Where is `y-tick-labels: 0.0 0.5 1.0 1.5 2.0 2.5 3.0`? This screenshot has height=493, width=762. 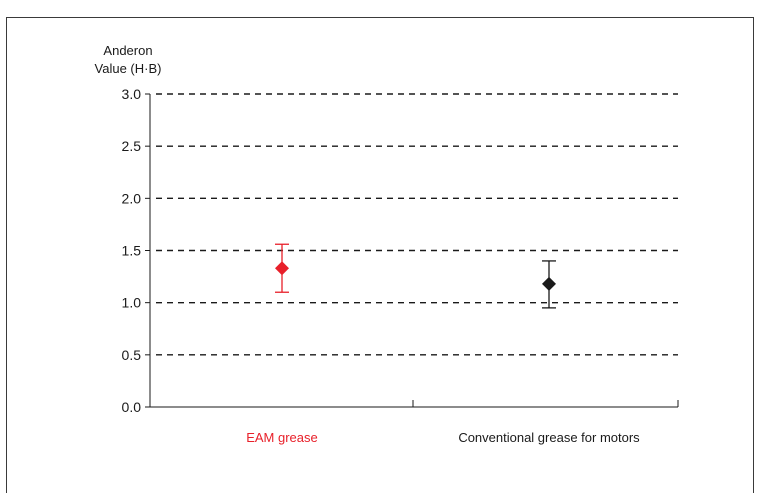
y-tick-labels: 0.0 0.5 1.0 1.5 2.0 2.5 3.0 is located at coordinates (132, 250).